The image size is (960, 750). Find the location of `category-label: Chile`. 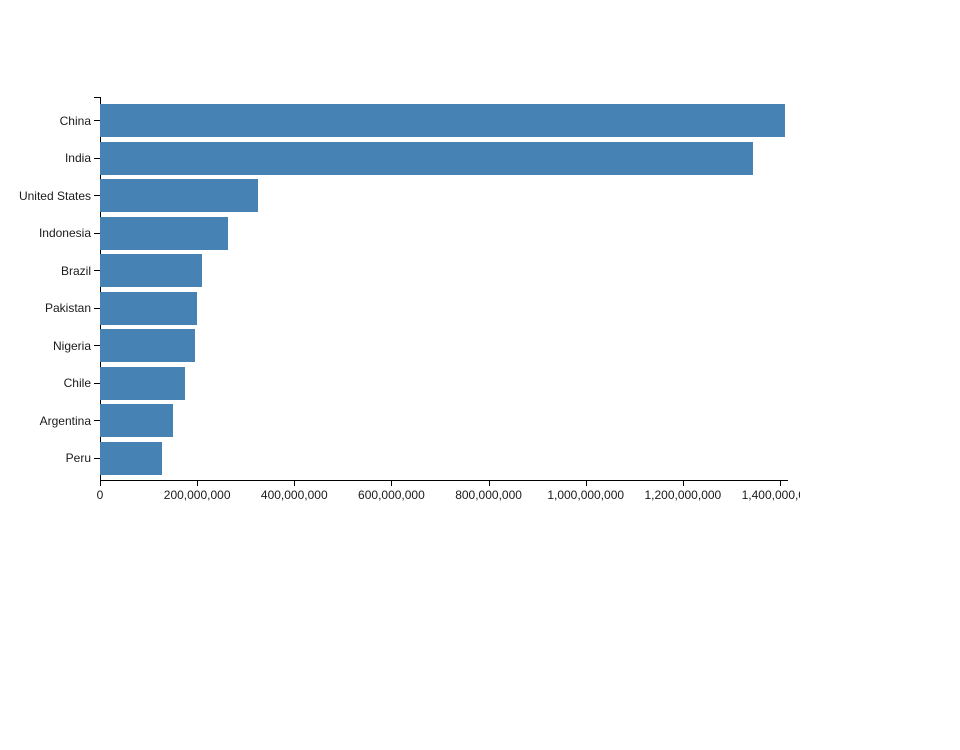

category-label: Chile is located at coordinates (77, 383).